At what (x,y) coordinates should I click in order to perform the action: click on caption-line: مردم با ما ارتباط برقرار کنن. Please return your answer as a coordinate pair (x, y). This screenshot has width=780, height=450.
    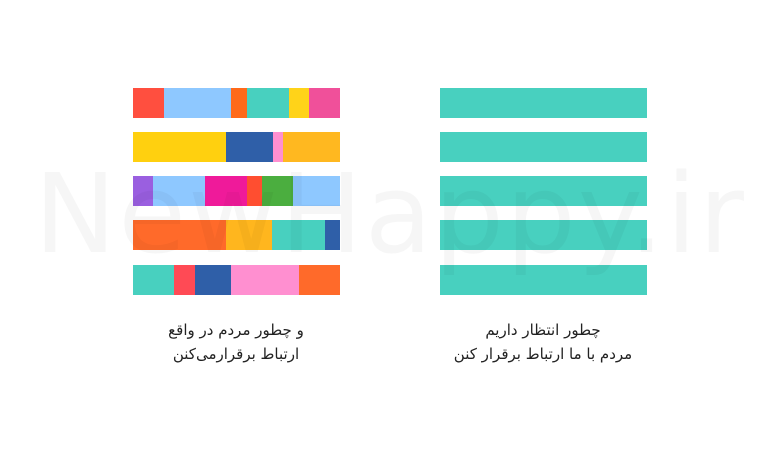
    Looking at the image, I should click on (543, 354).